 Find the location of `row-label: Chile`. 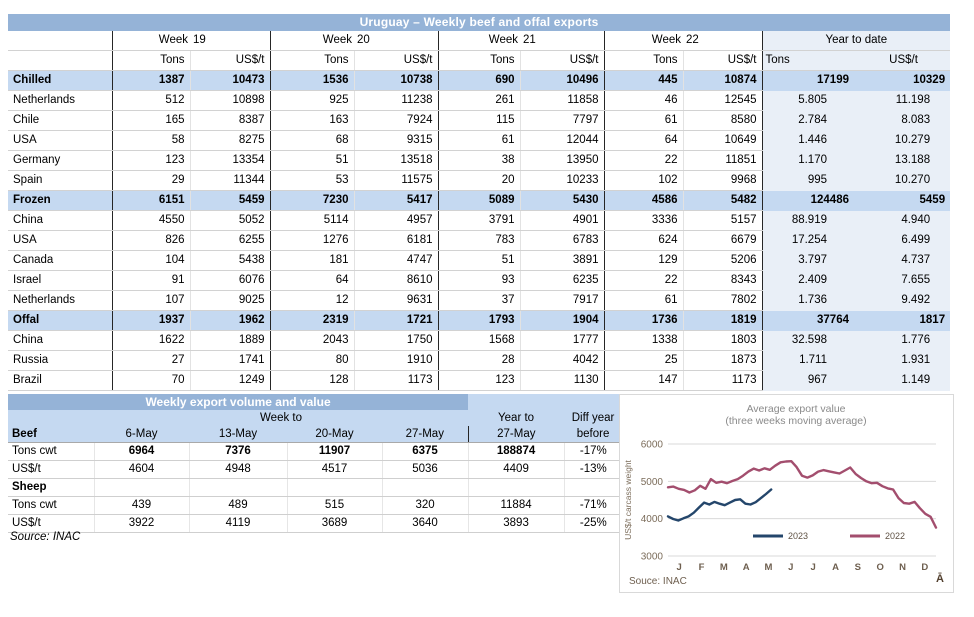

row-label: Chile is located at coordinates (60, 120).